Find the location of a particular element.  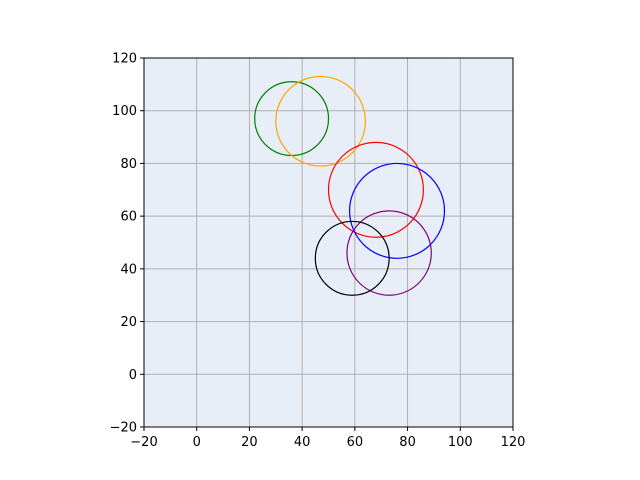

x-axis: −20 0 20 40 60 80 100 120 is located at coordinates (327, 438).